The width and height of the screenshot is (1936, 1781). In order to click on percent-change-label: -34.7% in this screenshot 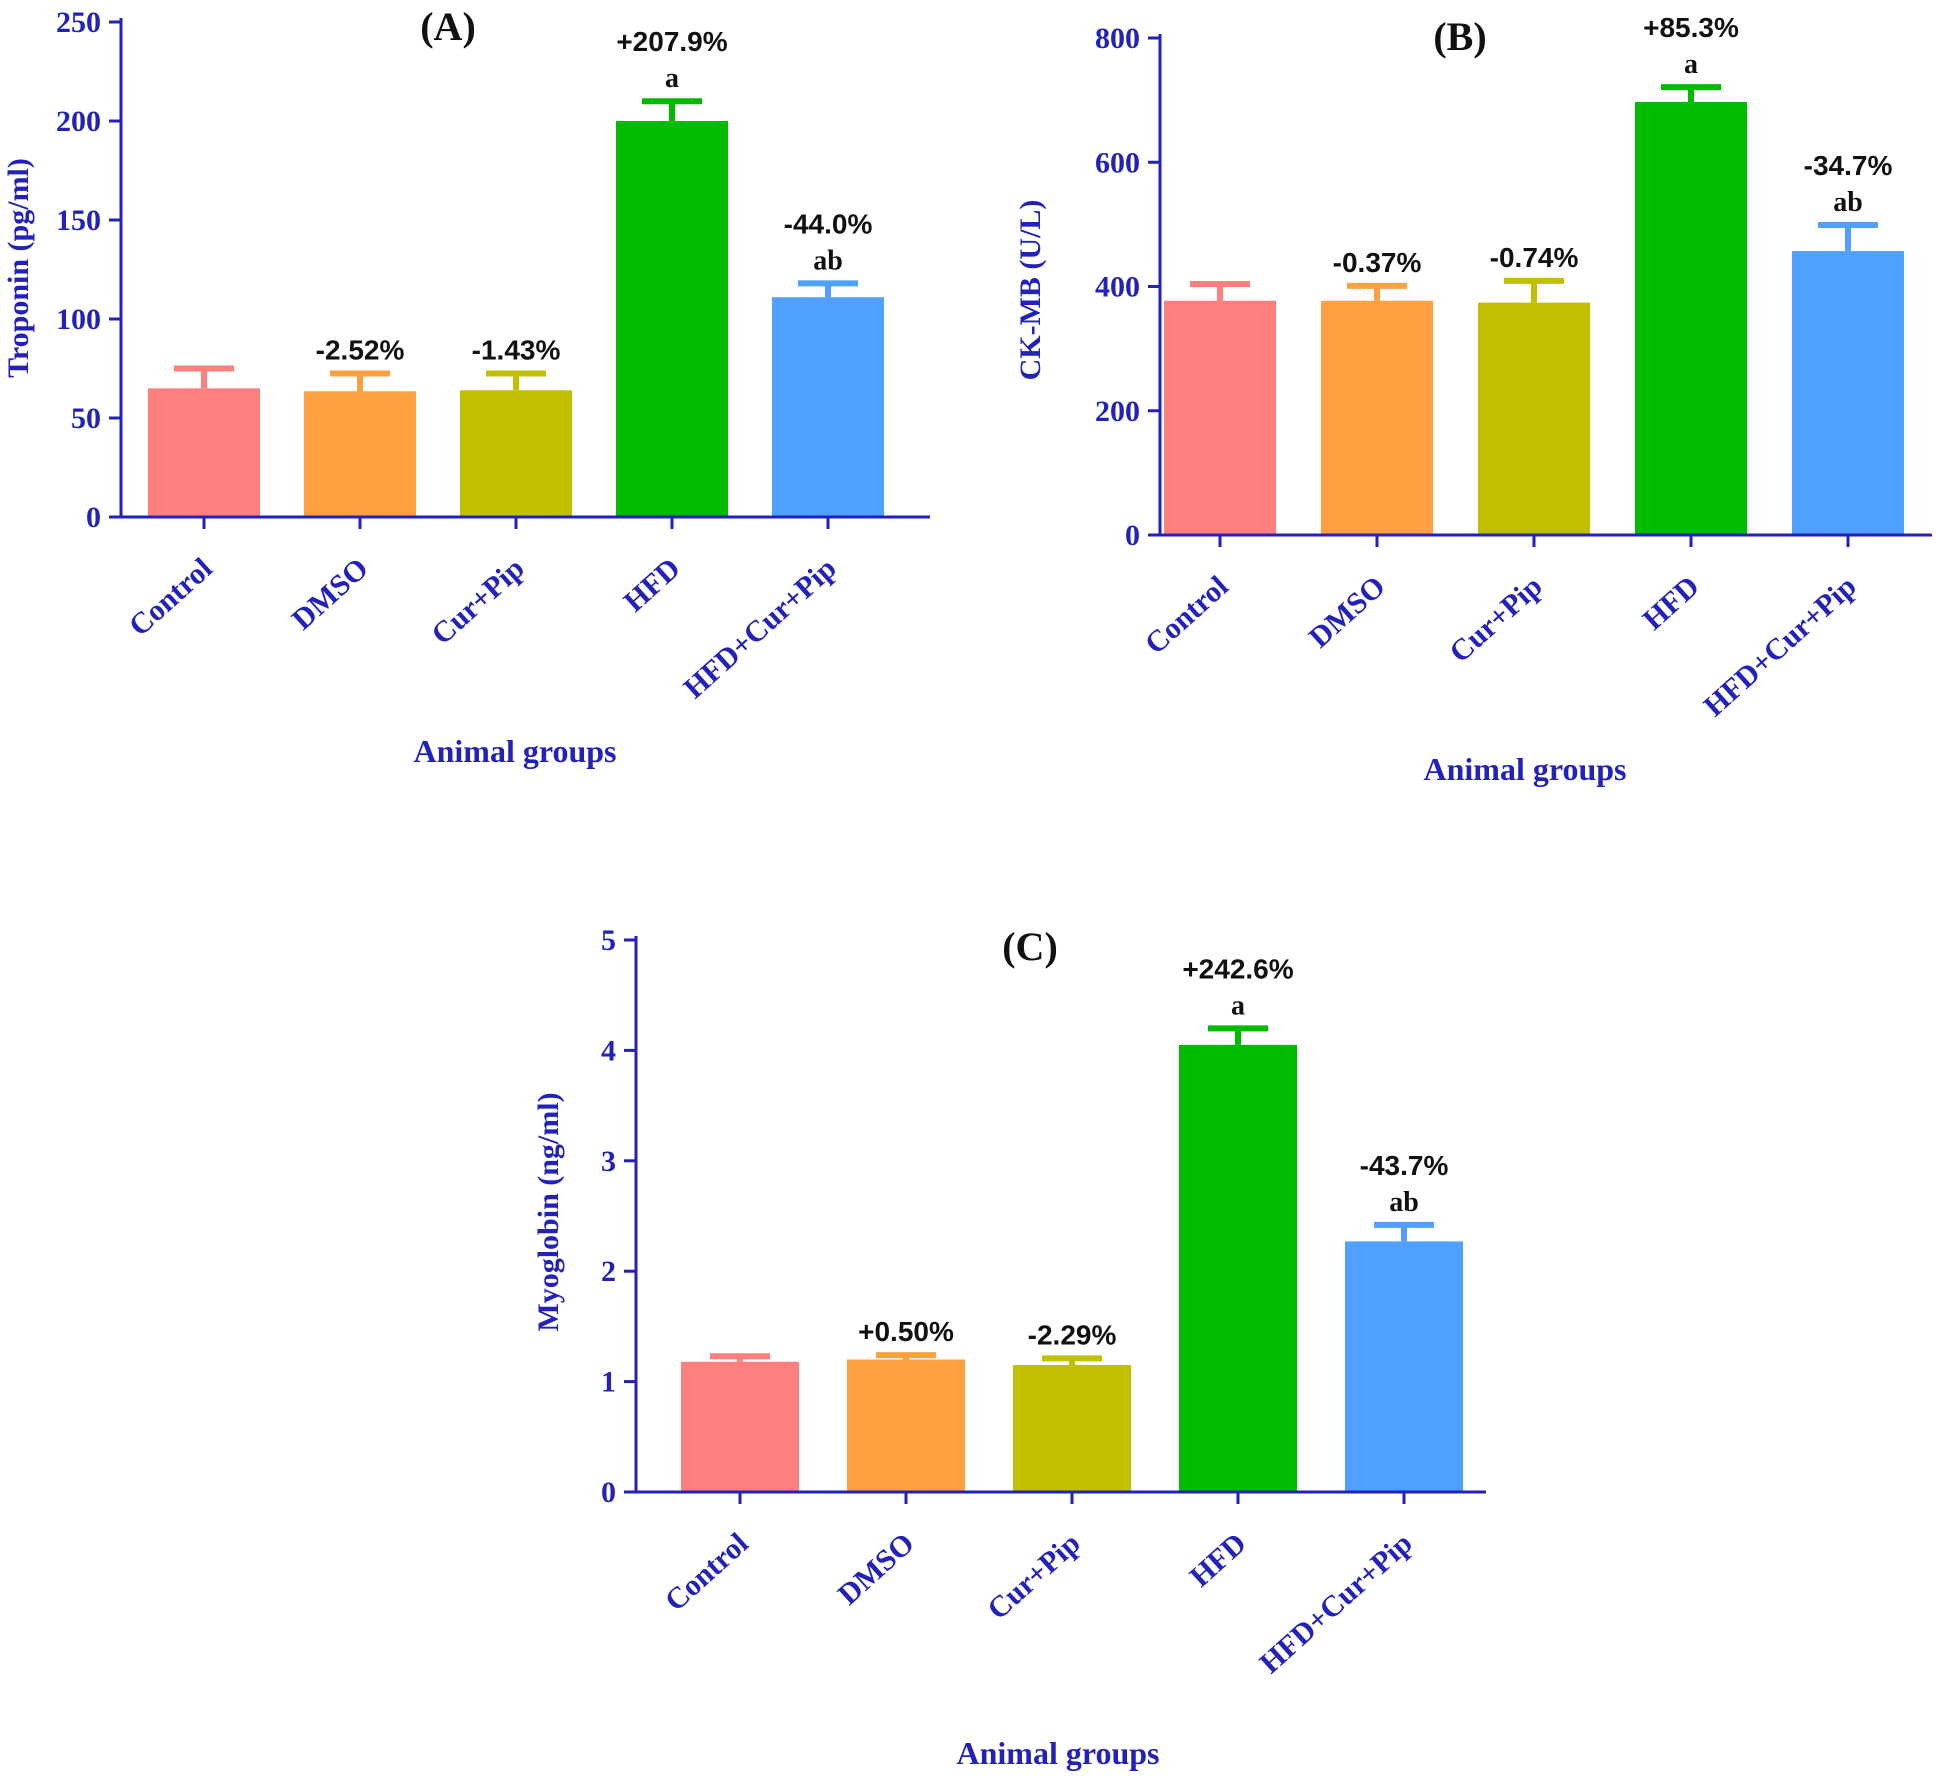, I will do `click(1848, 165)`.